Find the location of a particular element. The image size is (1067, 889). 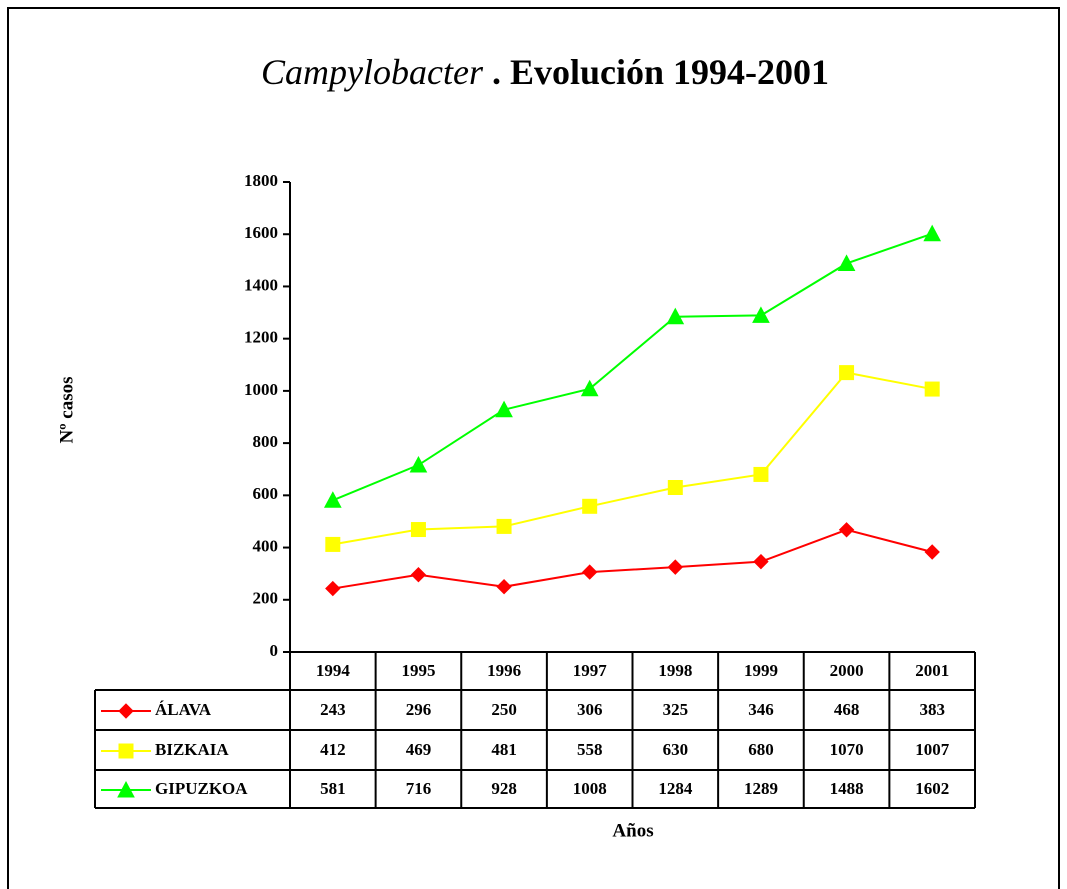

y-tick-label: 200 is located at coordinates (266, 598).